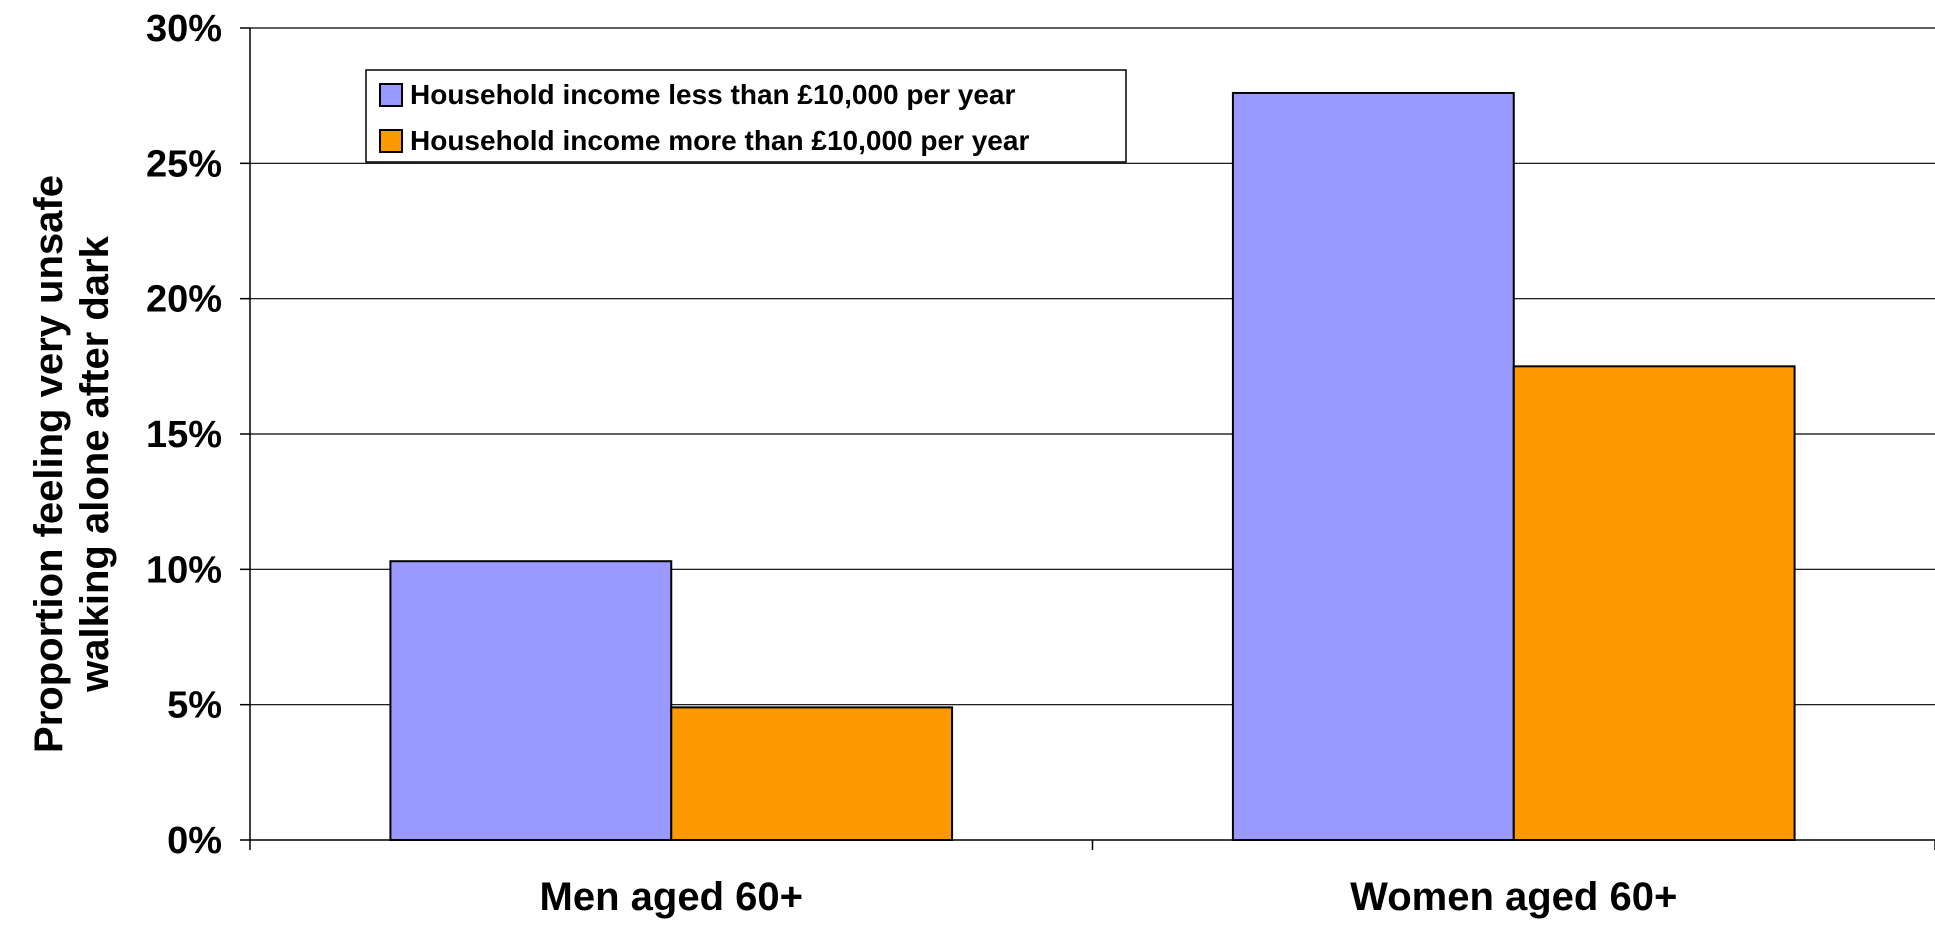 The width and height of the screenshot is (1935, 930). I want to click on y-tick-label: 25%, so click(184, 164).